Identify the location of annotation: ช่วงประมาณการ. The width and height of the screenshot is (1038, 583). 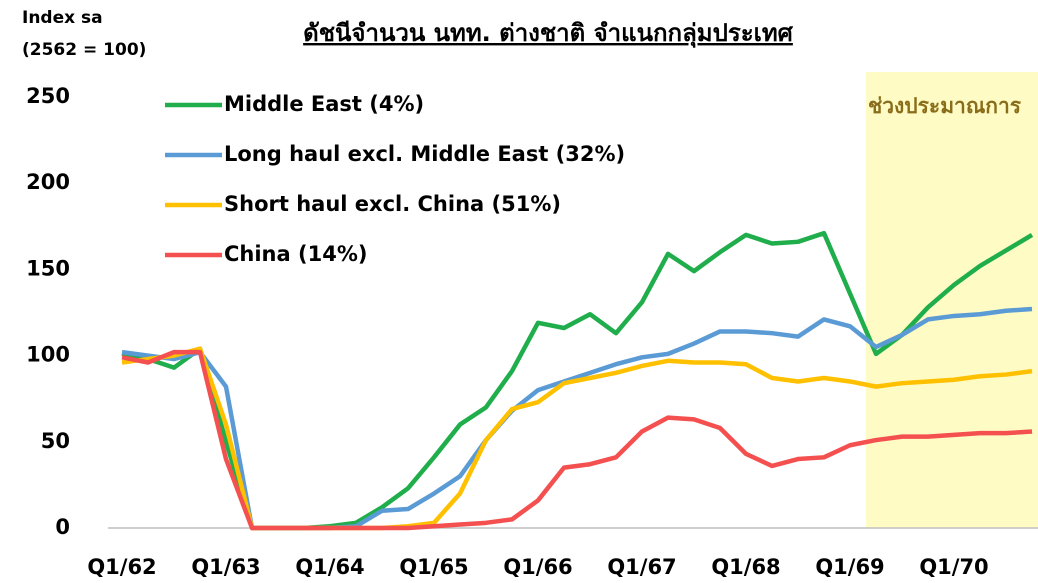
(945, 106).